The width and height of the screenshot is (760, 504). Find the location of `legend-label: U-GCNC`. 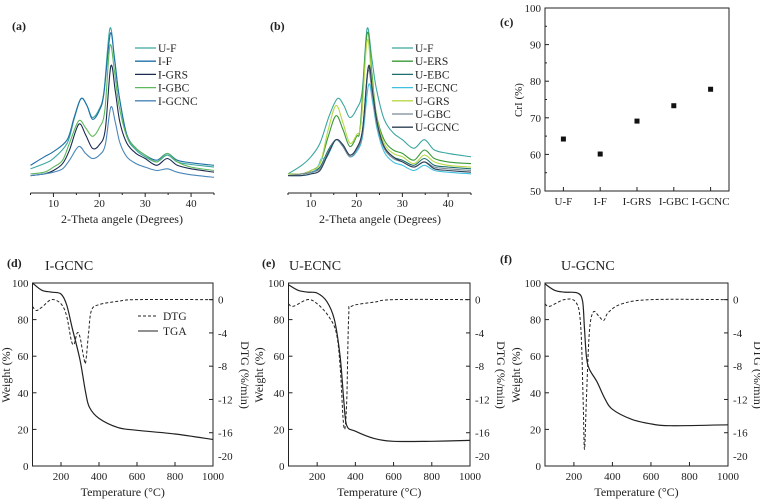

legend-label: U-GCNC is located at coordinates (437, 128).